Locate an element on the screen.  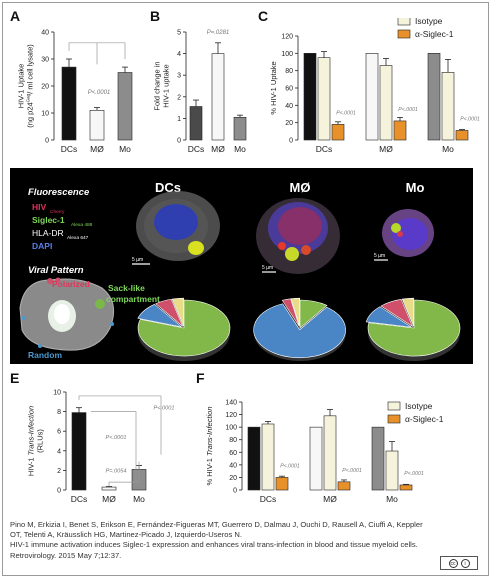
sack-like-label-1: Sack-like is located at coordinates (126, 288).